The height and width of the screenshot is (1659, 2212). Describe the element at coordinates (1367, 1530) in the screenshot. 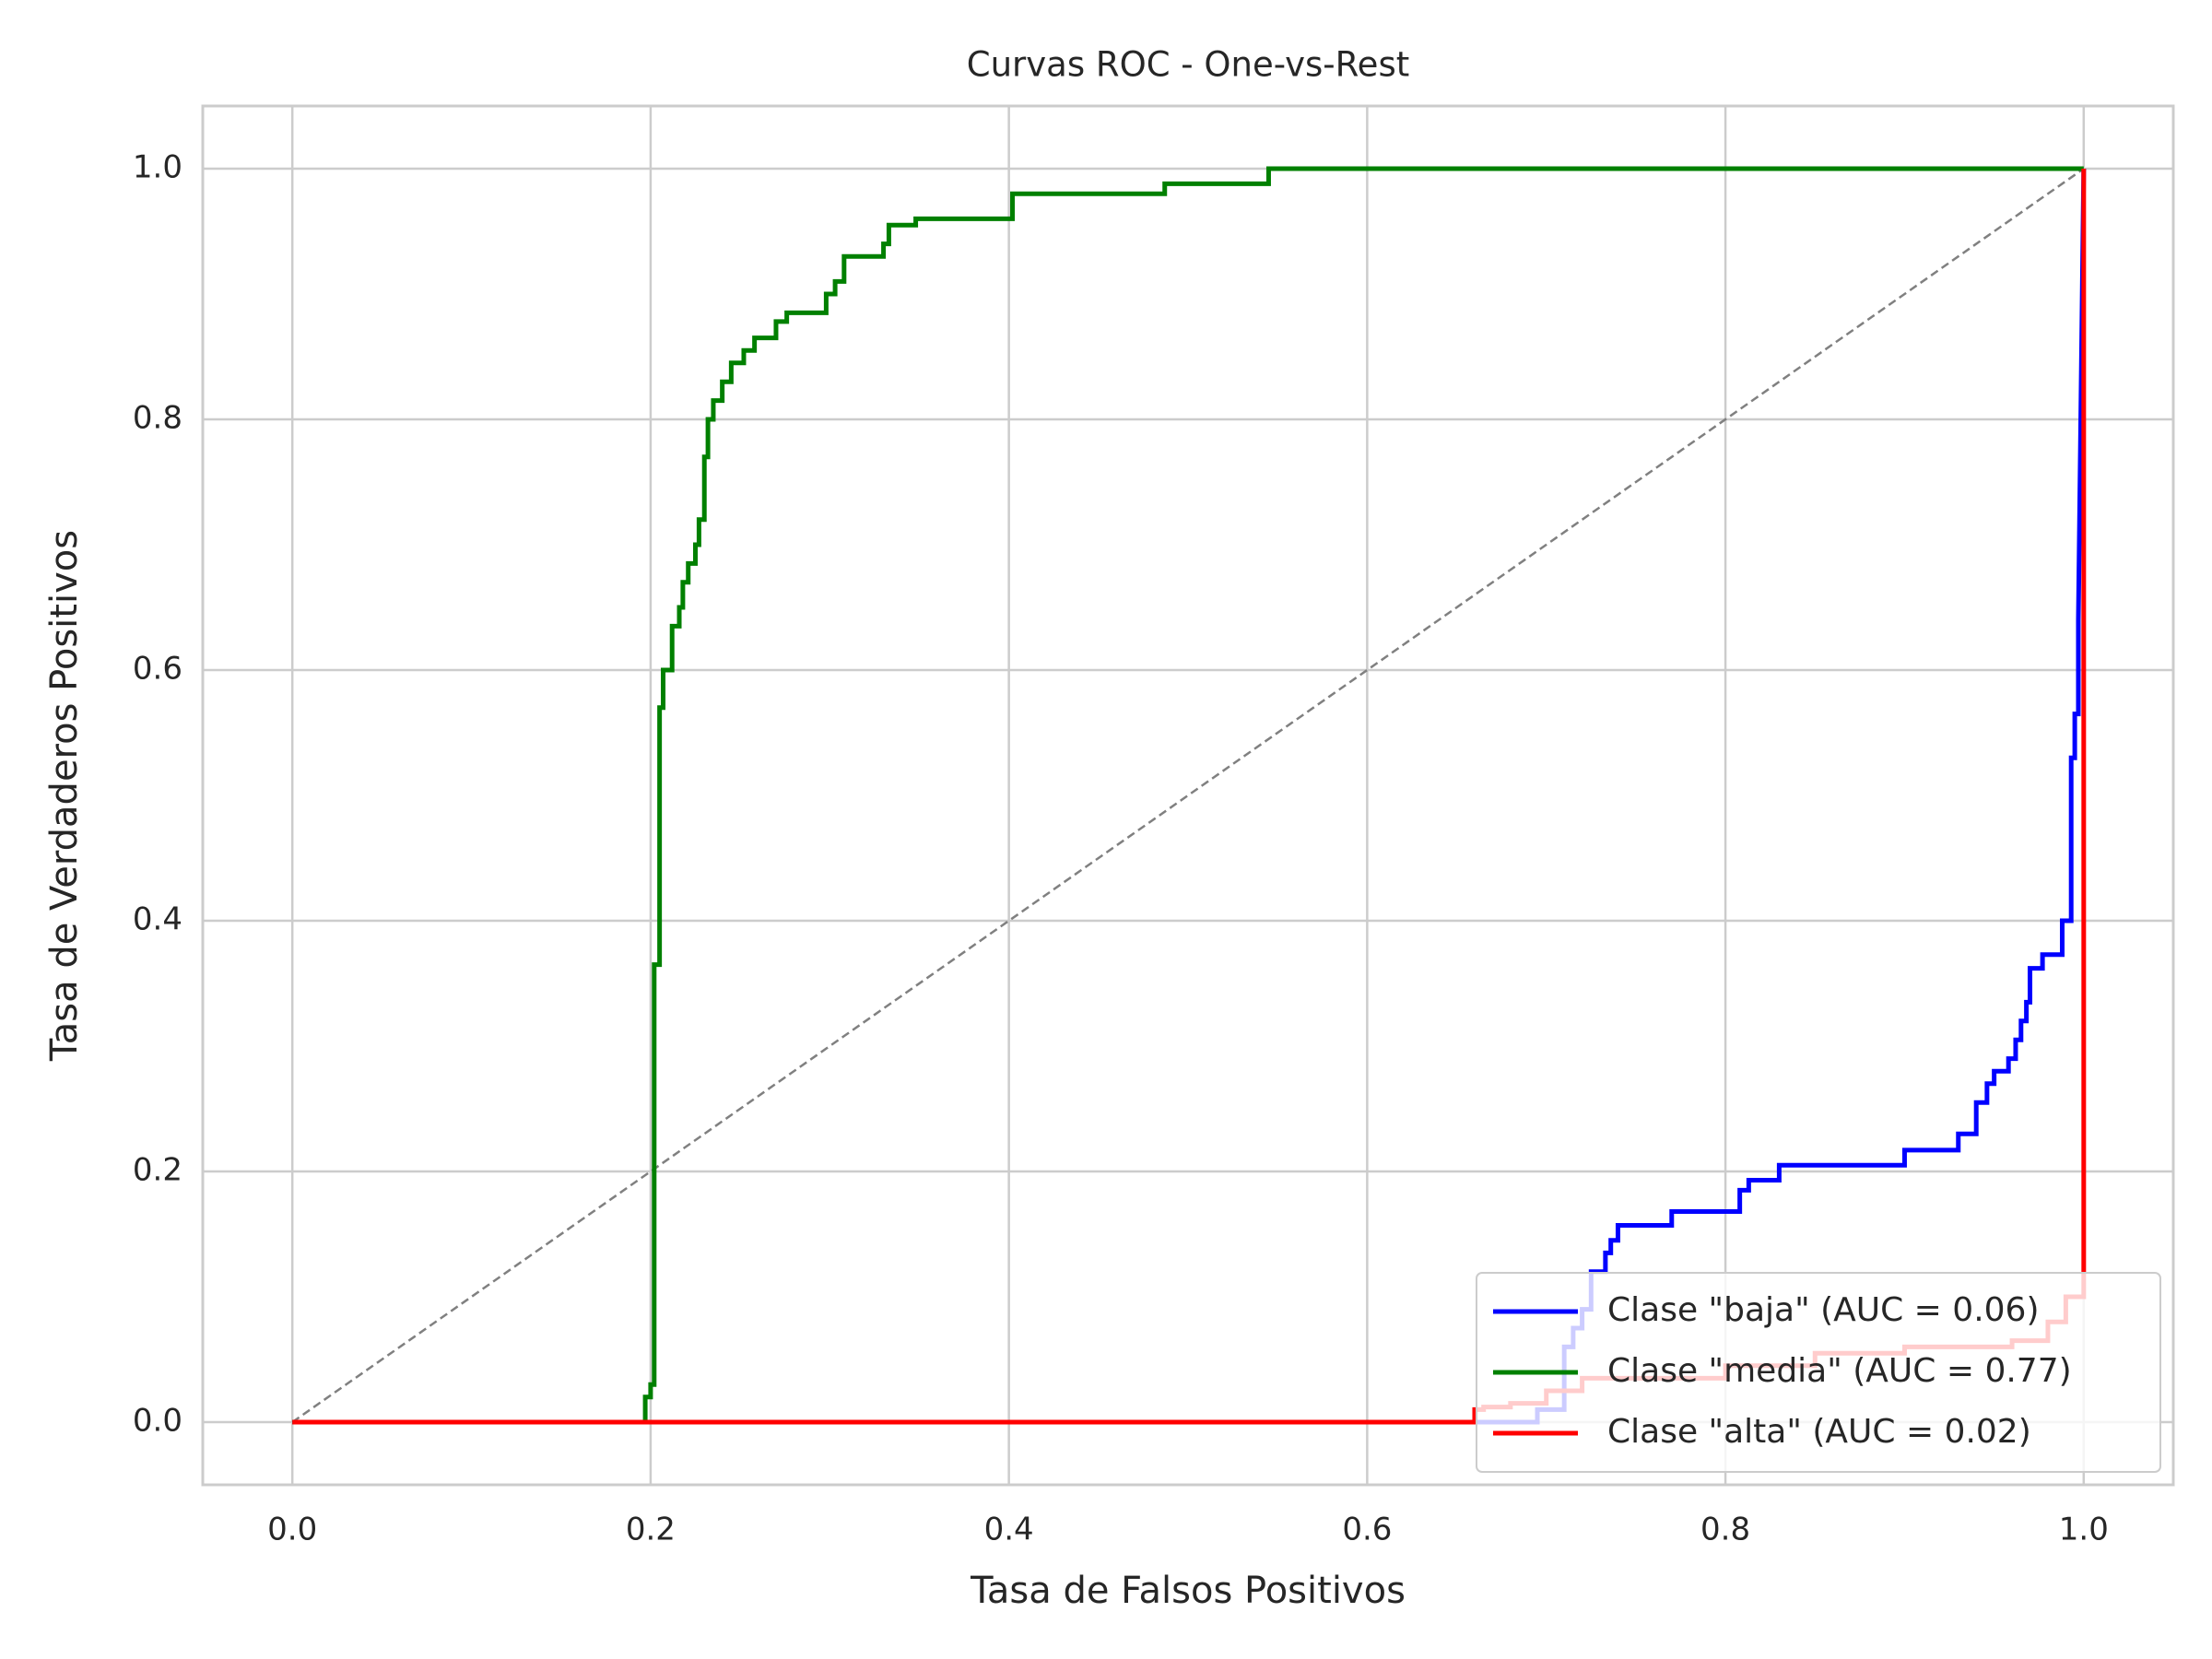

I see `x-tick-label: 0.6` at that location.